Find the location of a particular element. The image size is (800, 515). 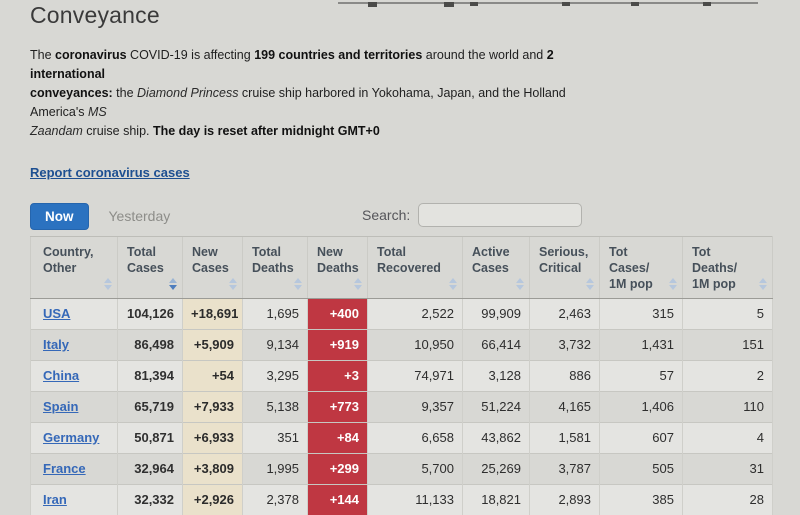

cell-tot-deaths-1m: 31 is located at coordinates (728, 469).